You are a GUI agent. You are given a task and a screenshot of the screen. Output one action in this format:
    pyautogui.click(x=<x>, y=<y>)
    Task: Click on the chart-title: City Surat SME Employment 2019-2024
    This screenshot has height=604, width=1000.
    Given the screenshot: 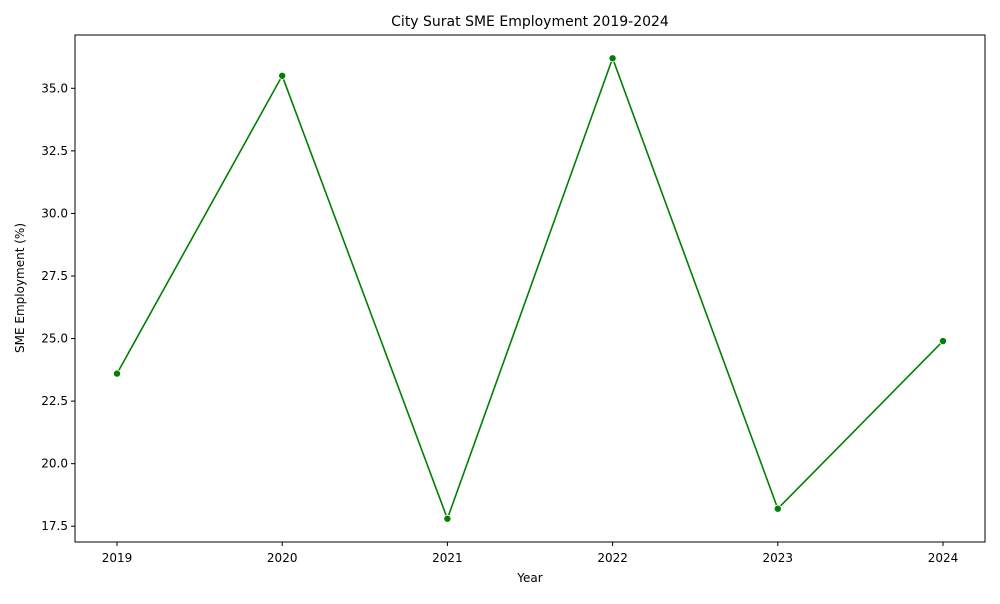 What is the action you would take?
    pyautogui.click(x=530, y=22)
    